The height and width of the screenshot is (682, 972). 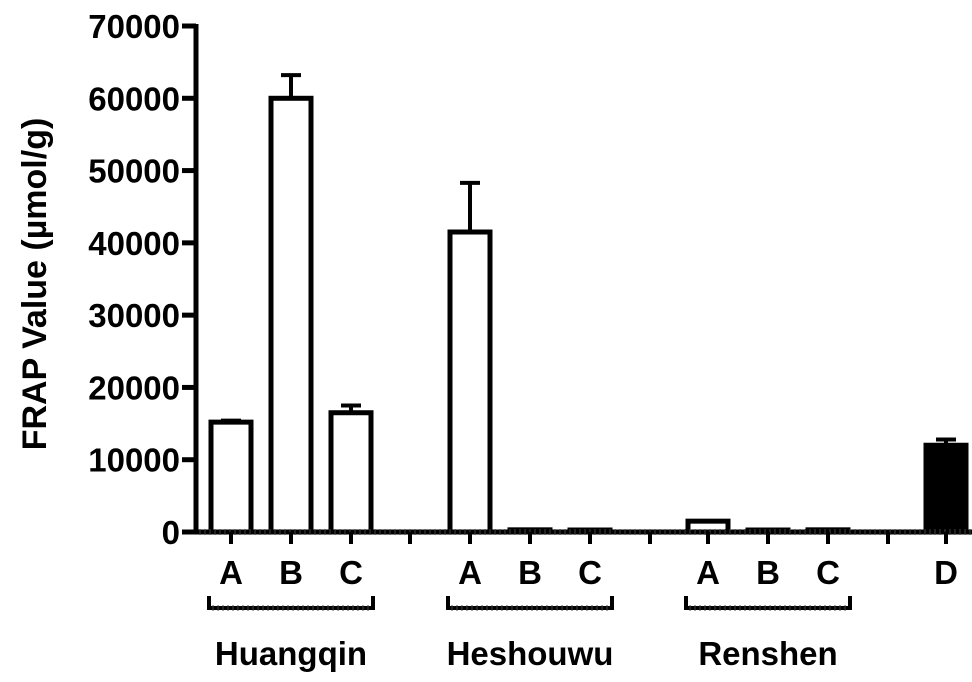 What do you see at coordinates (134, 387) in the screenshot?
I see `y-tick-label: 20000` at bounding box center [134, 387].